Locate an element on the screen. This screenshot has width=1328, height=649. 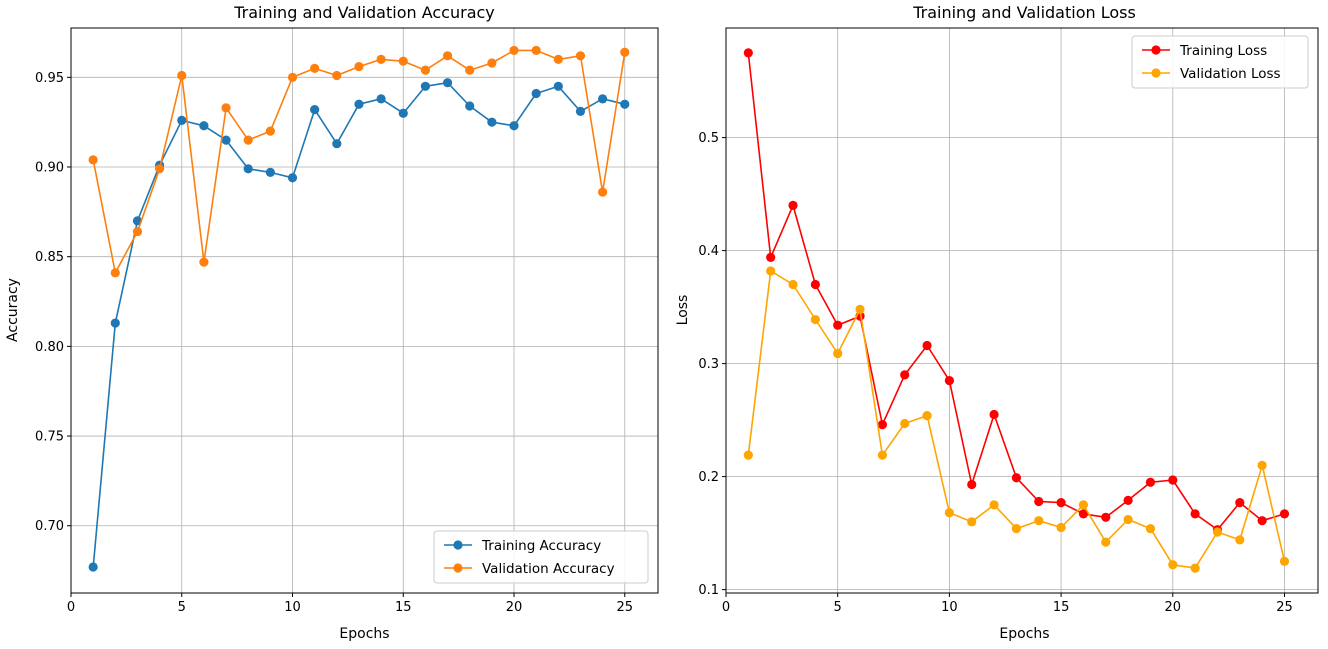
y-tick-label: 0.70 is located at coordinates (49, 526).